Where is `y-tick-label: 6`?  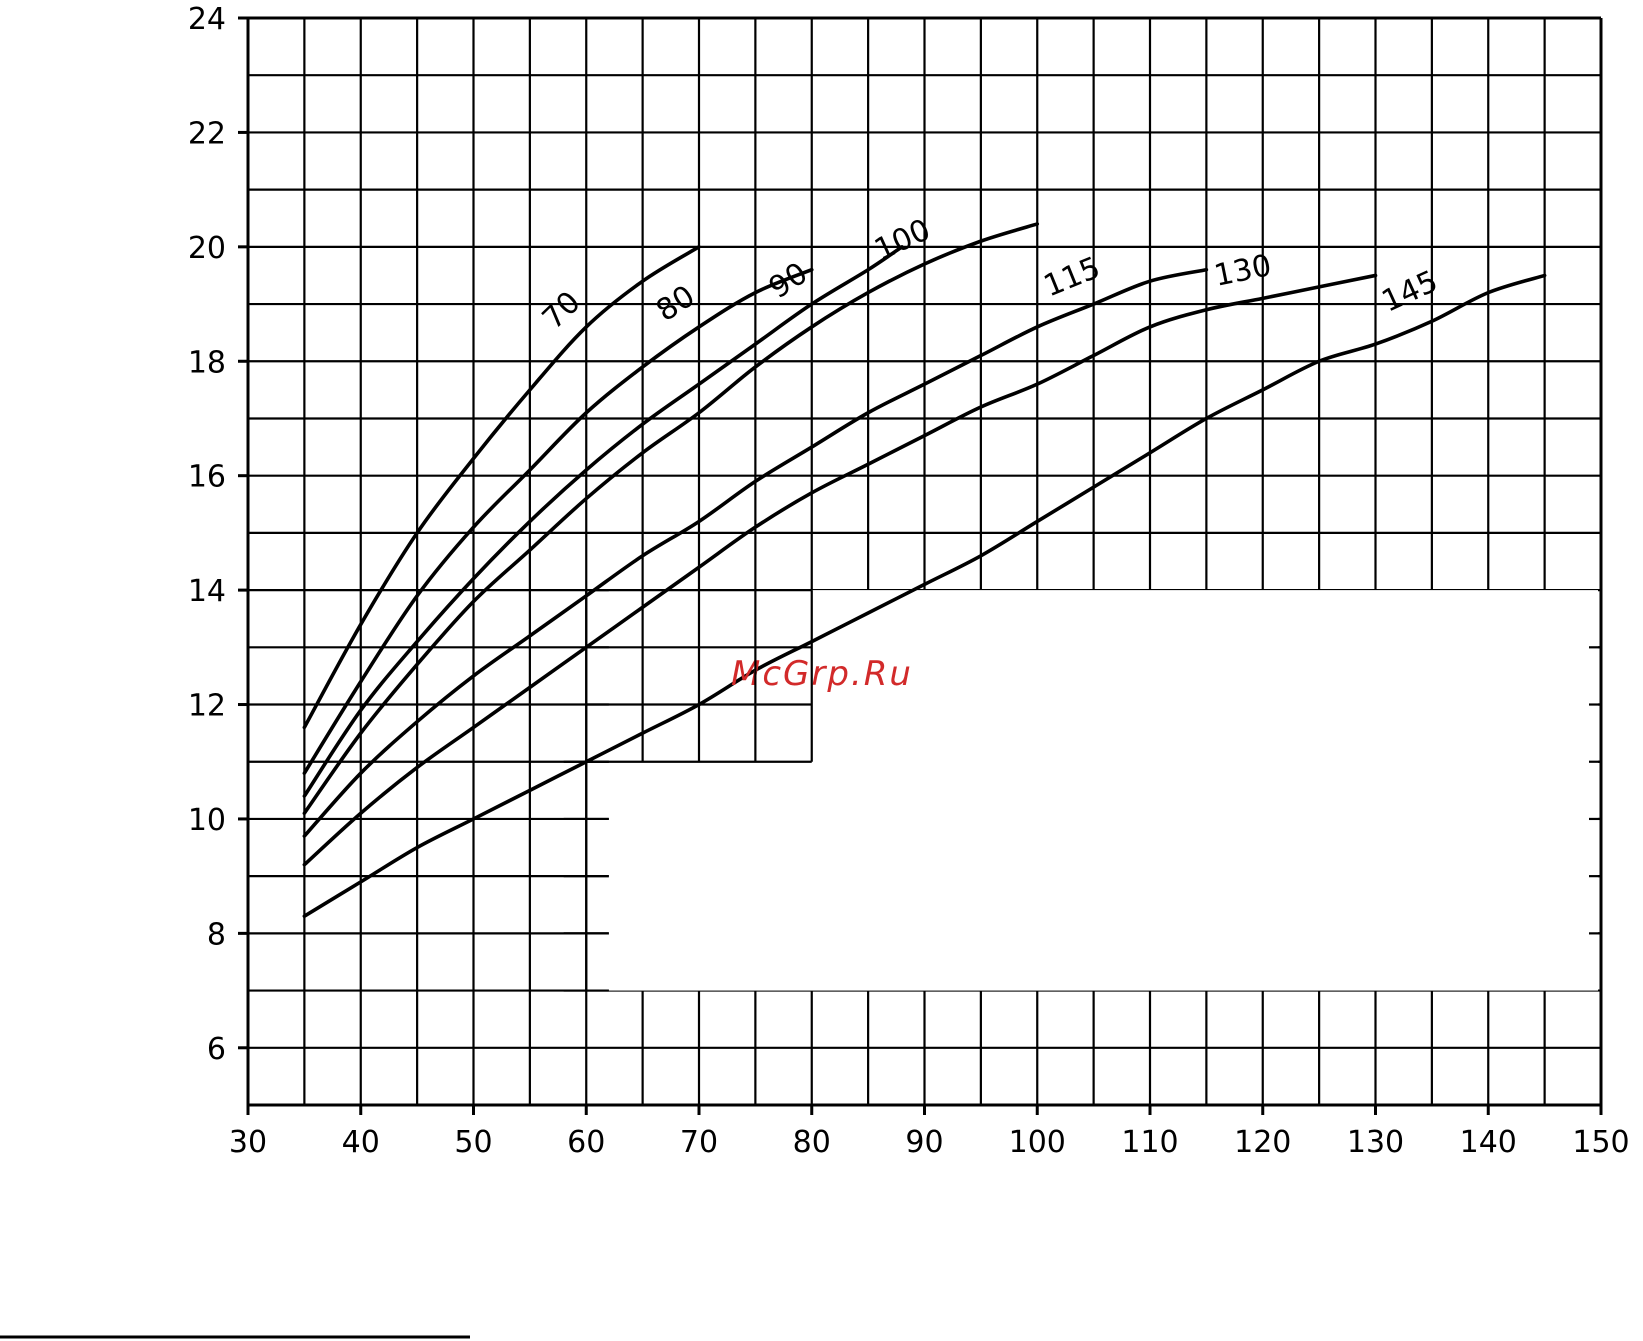
y-tick-label: 6 is located at coordinates (216, 1049).